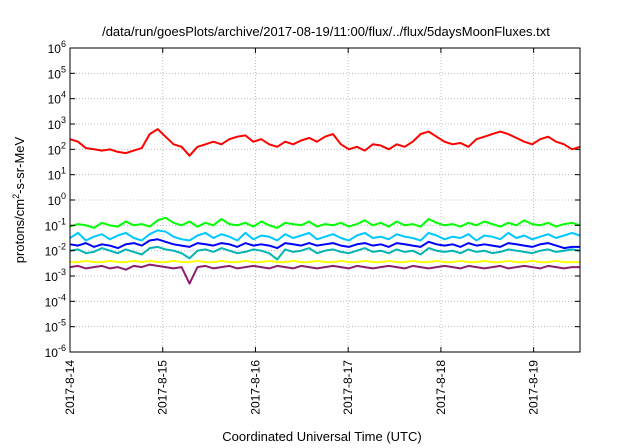 Image resolution: width=640 pixels, height=448 pixels. I want to click on y-tick-label: 10⁻⁴, so click(55, 300).